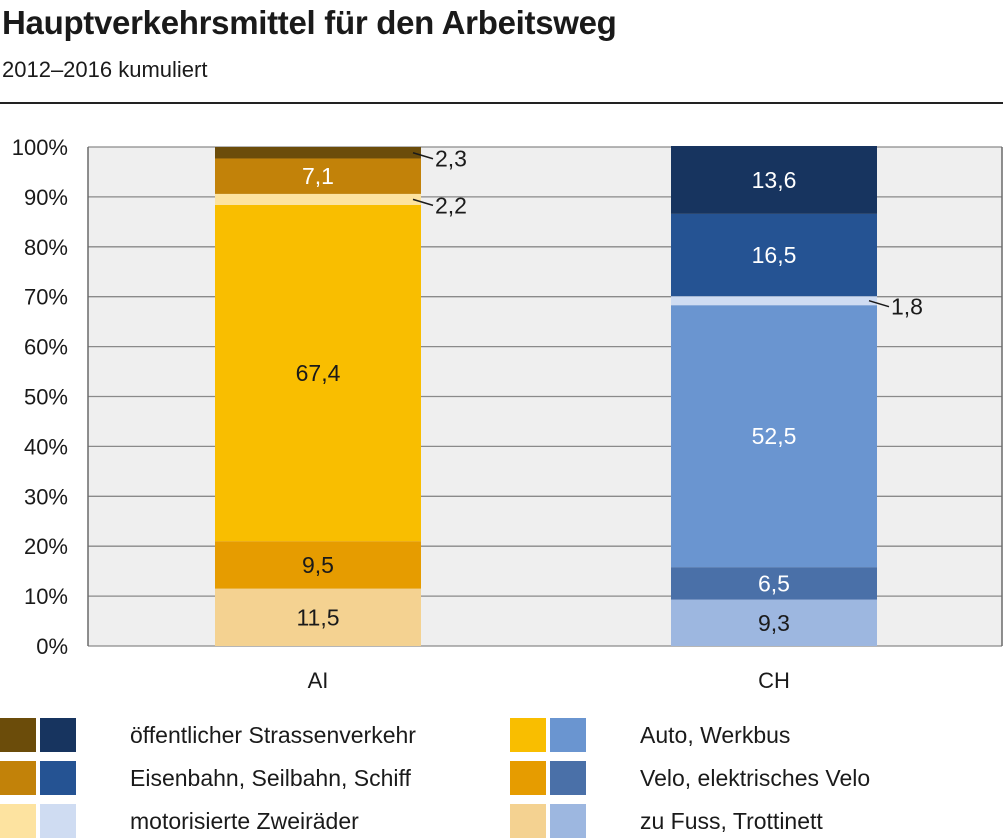 This screenshot has width=1003, height=840. Describe the element at coordinates (270, 777) in the screenshot. I see `legend-label: Eisenbahn, Seilbahn, Schiff` at that location.